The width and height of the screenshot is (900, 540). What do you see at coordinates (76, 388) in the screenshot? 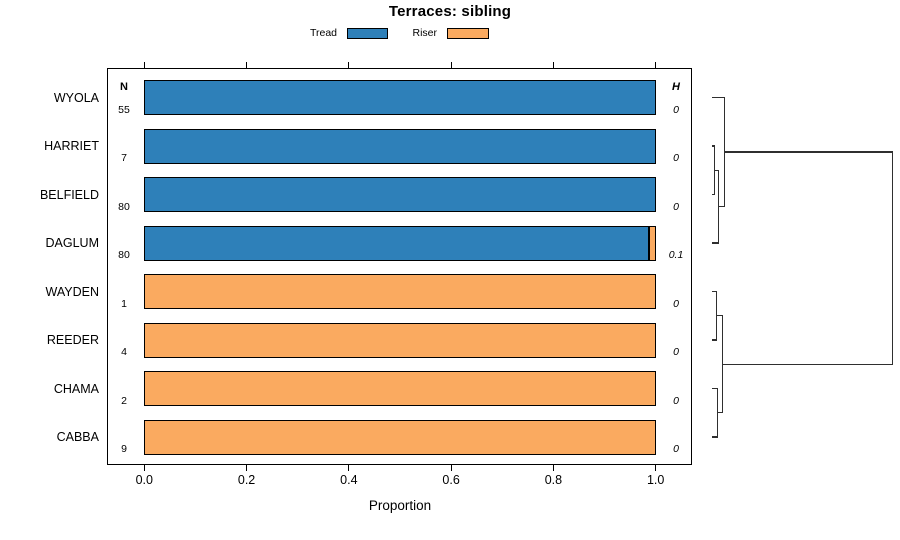
I see `category-label: CHAMA` at bounding box center [76, 388].